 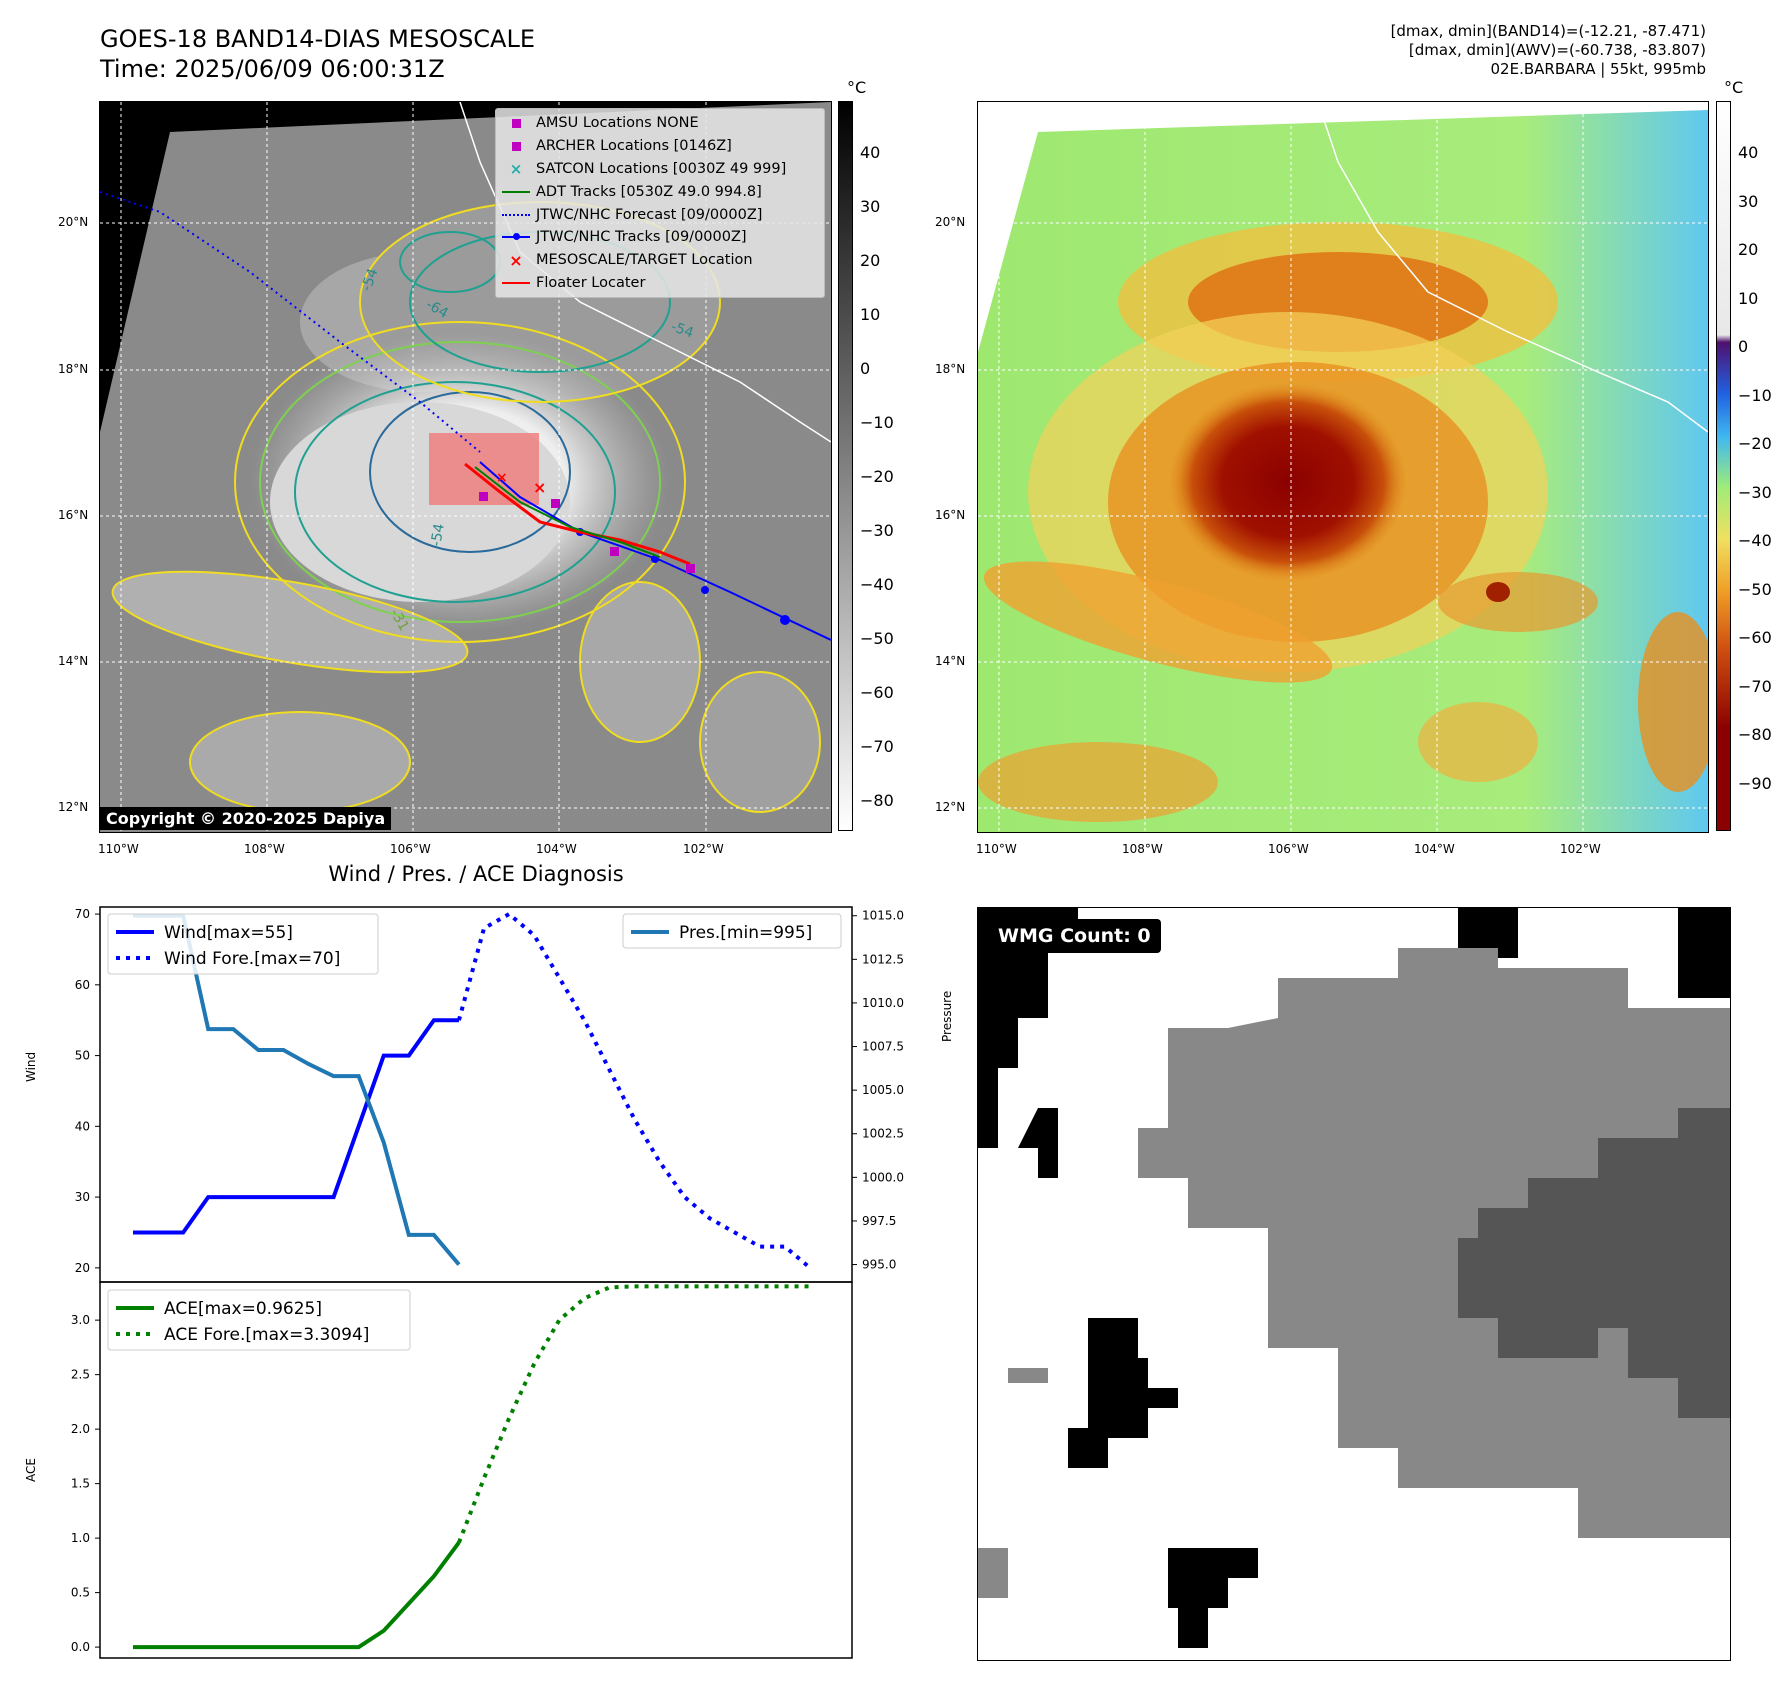 What do you see at coordinates (516, 168) in the screenshot?
I see `legend-x-icon: ×` at bounding box center [516, 168].